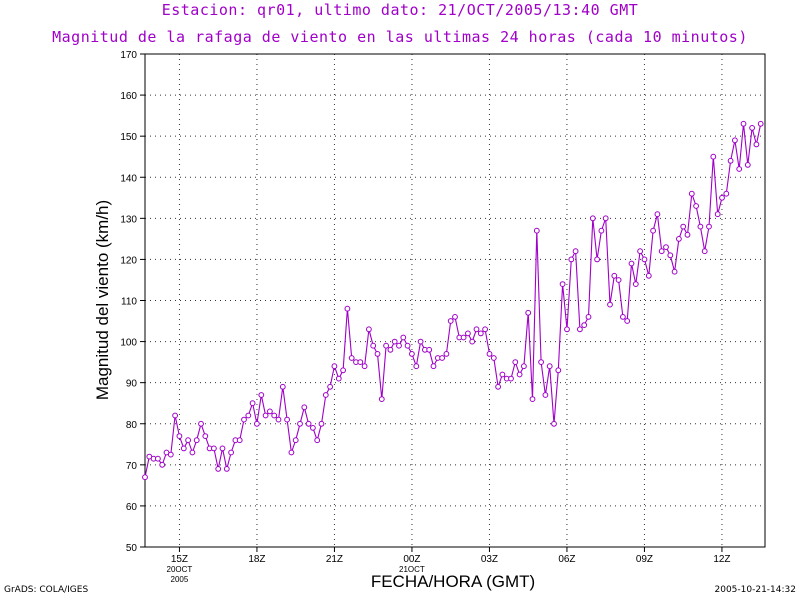  Describe the element at coordinates (128, 343) in the screenshot. I see `y-tick-label: 100` at that location.